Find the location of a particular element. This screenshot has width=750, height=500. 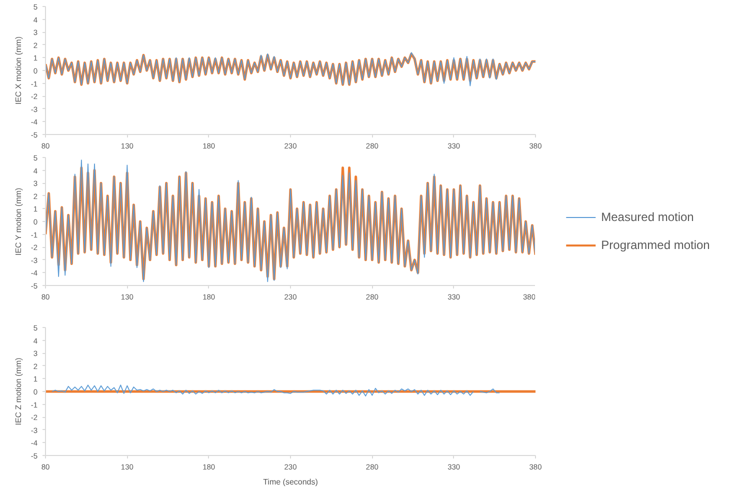

legend-label: Programmed motion is located at coordinates (655, 245).